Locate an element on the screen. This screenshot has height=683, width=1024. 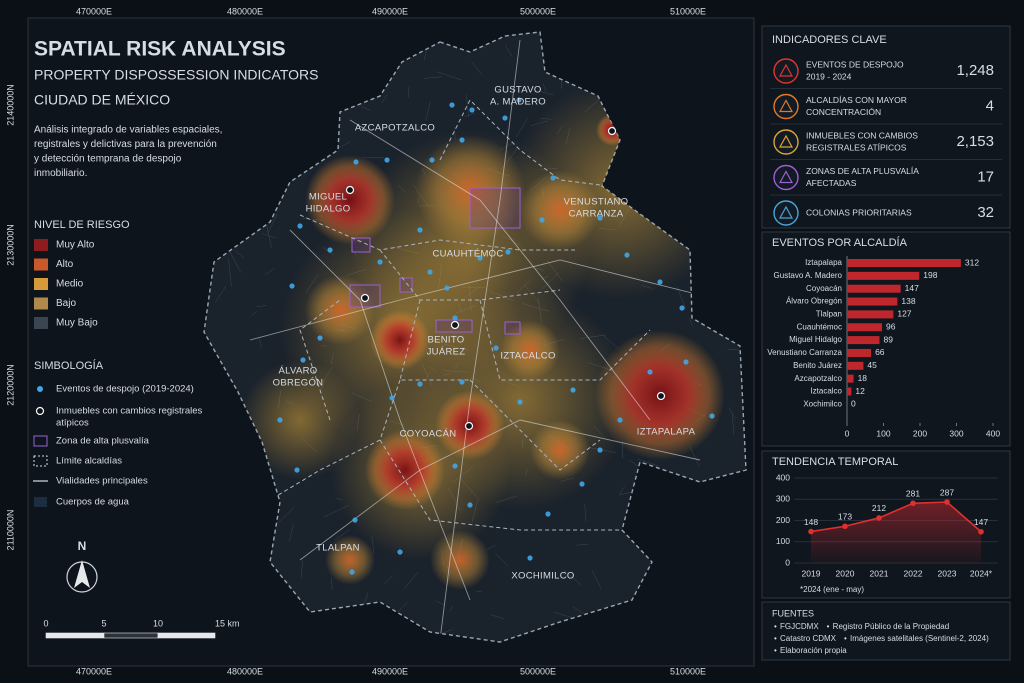
x-tick-label: 2021 is located at coordinates (879, 573).